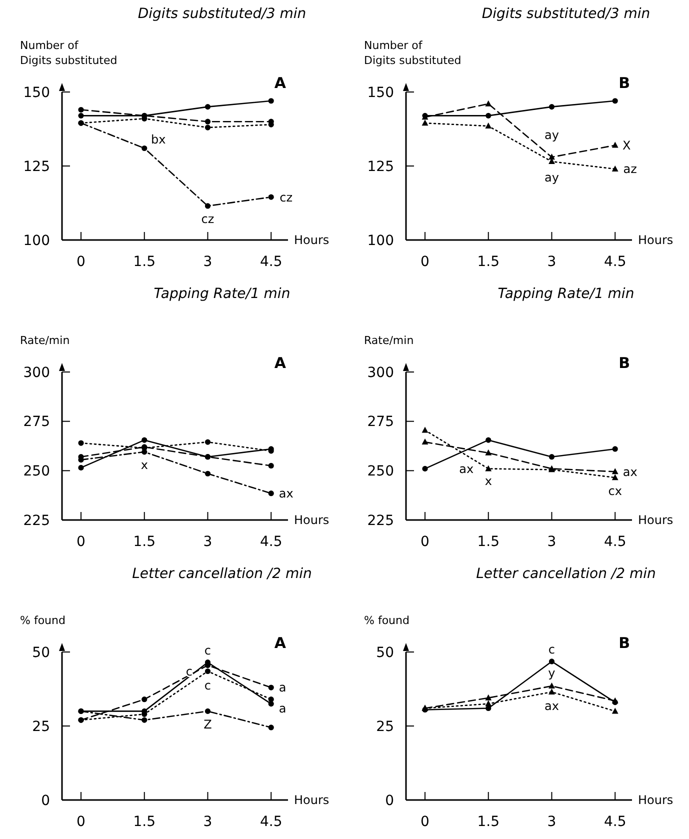 The height and width of the screenshot is (839, 689). I want to click on annotation: cx, so click(615, 491).